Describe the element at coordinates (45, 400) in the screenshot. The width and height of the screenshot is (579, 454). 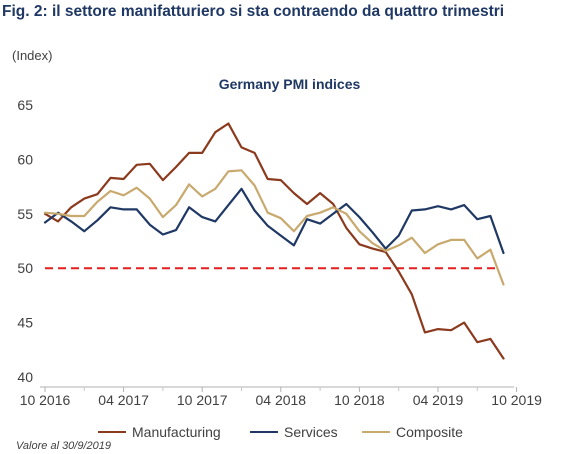
I see `x-tick-label: 10 2016` at that location.